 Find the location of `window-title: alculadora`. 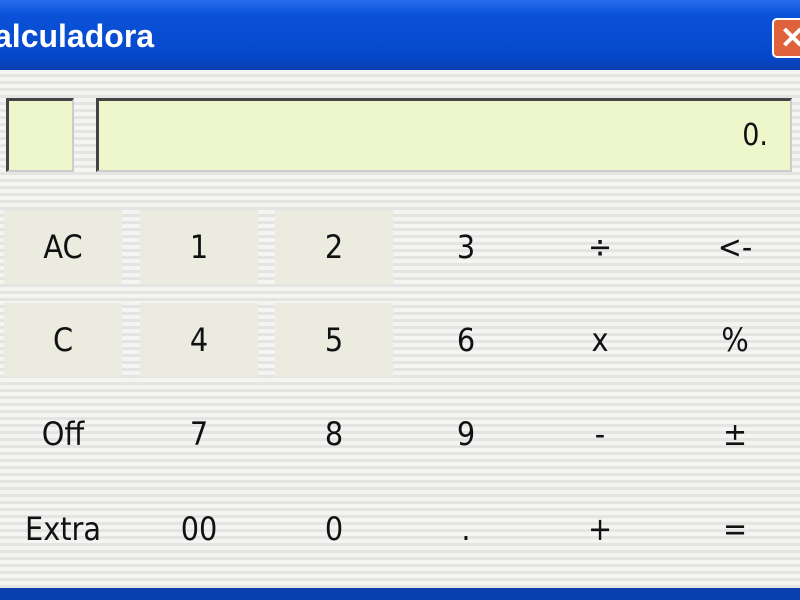

window-title: alculadora is located at coordinates (77, 36).